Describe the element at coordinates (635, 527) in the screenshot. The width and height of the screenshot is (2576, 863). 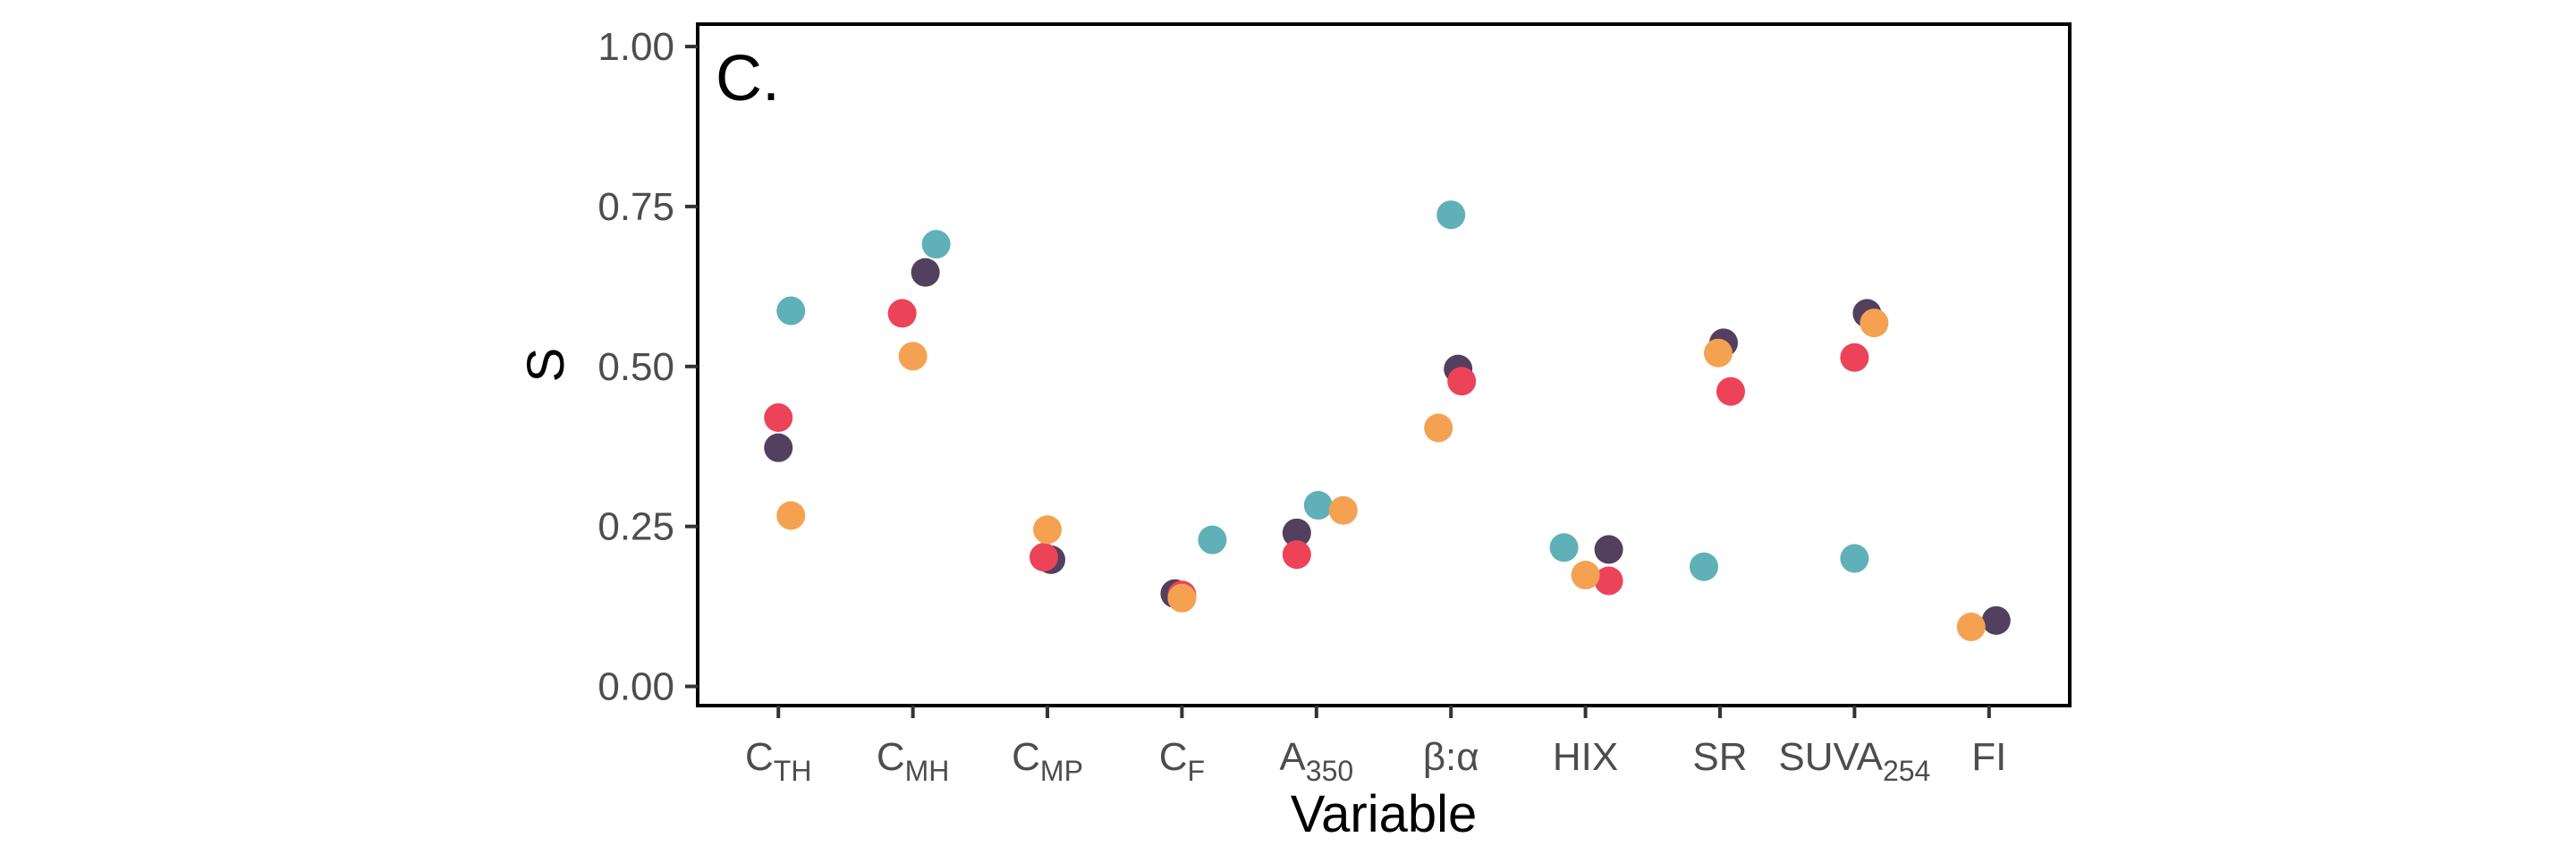
I see `y-tick-label: 0.25` at that location.